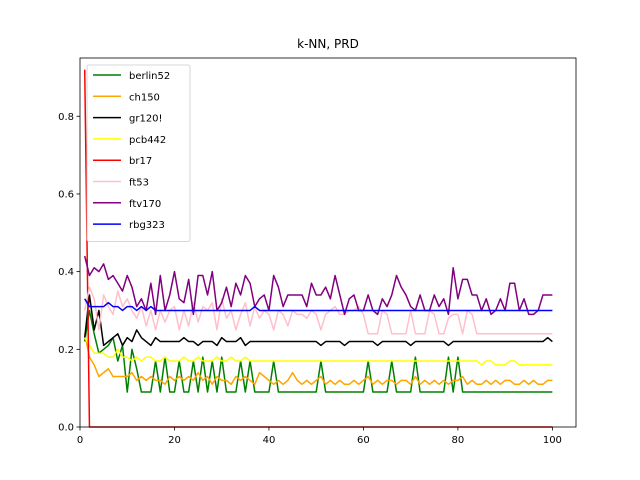 This screenshot has height=480, width=640. I want to click on chart-title: k-NN, PRD, so click(328, 44).